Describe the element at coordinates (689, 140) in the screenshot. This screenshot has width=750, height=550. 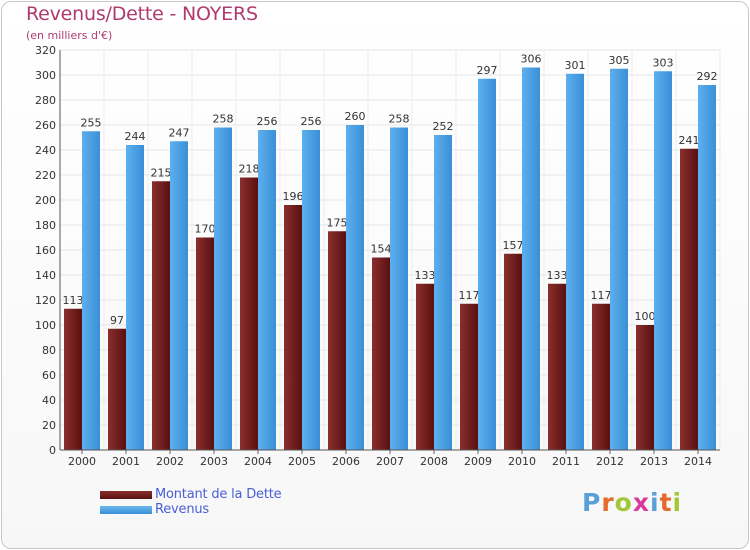
I see `data-label-debt: 241` at that location.